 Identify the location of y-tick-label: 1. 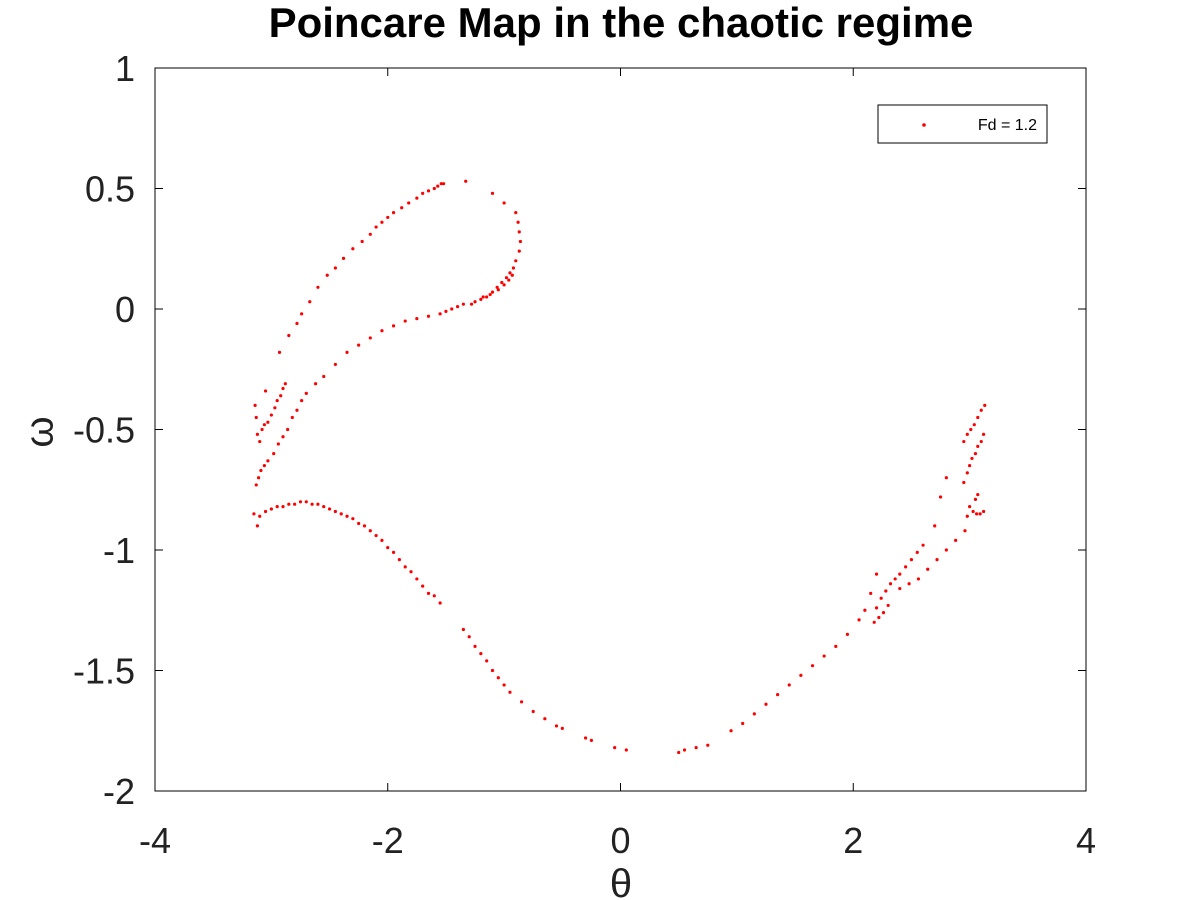
(125, 68).